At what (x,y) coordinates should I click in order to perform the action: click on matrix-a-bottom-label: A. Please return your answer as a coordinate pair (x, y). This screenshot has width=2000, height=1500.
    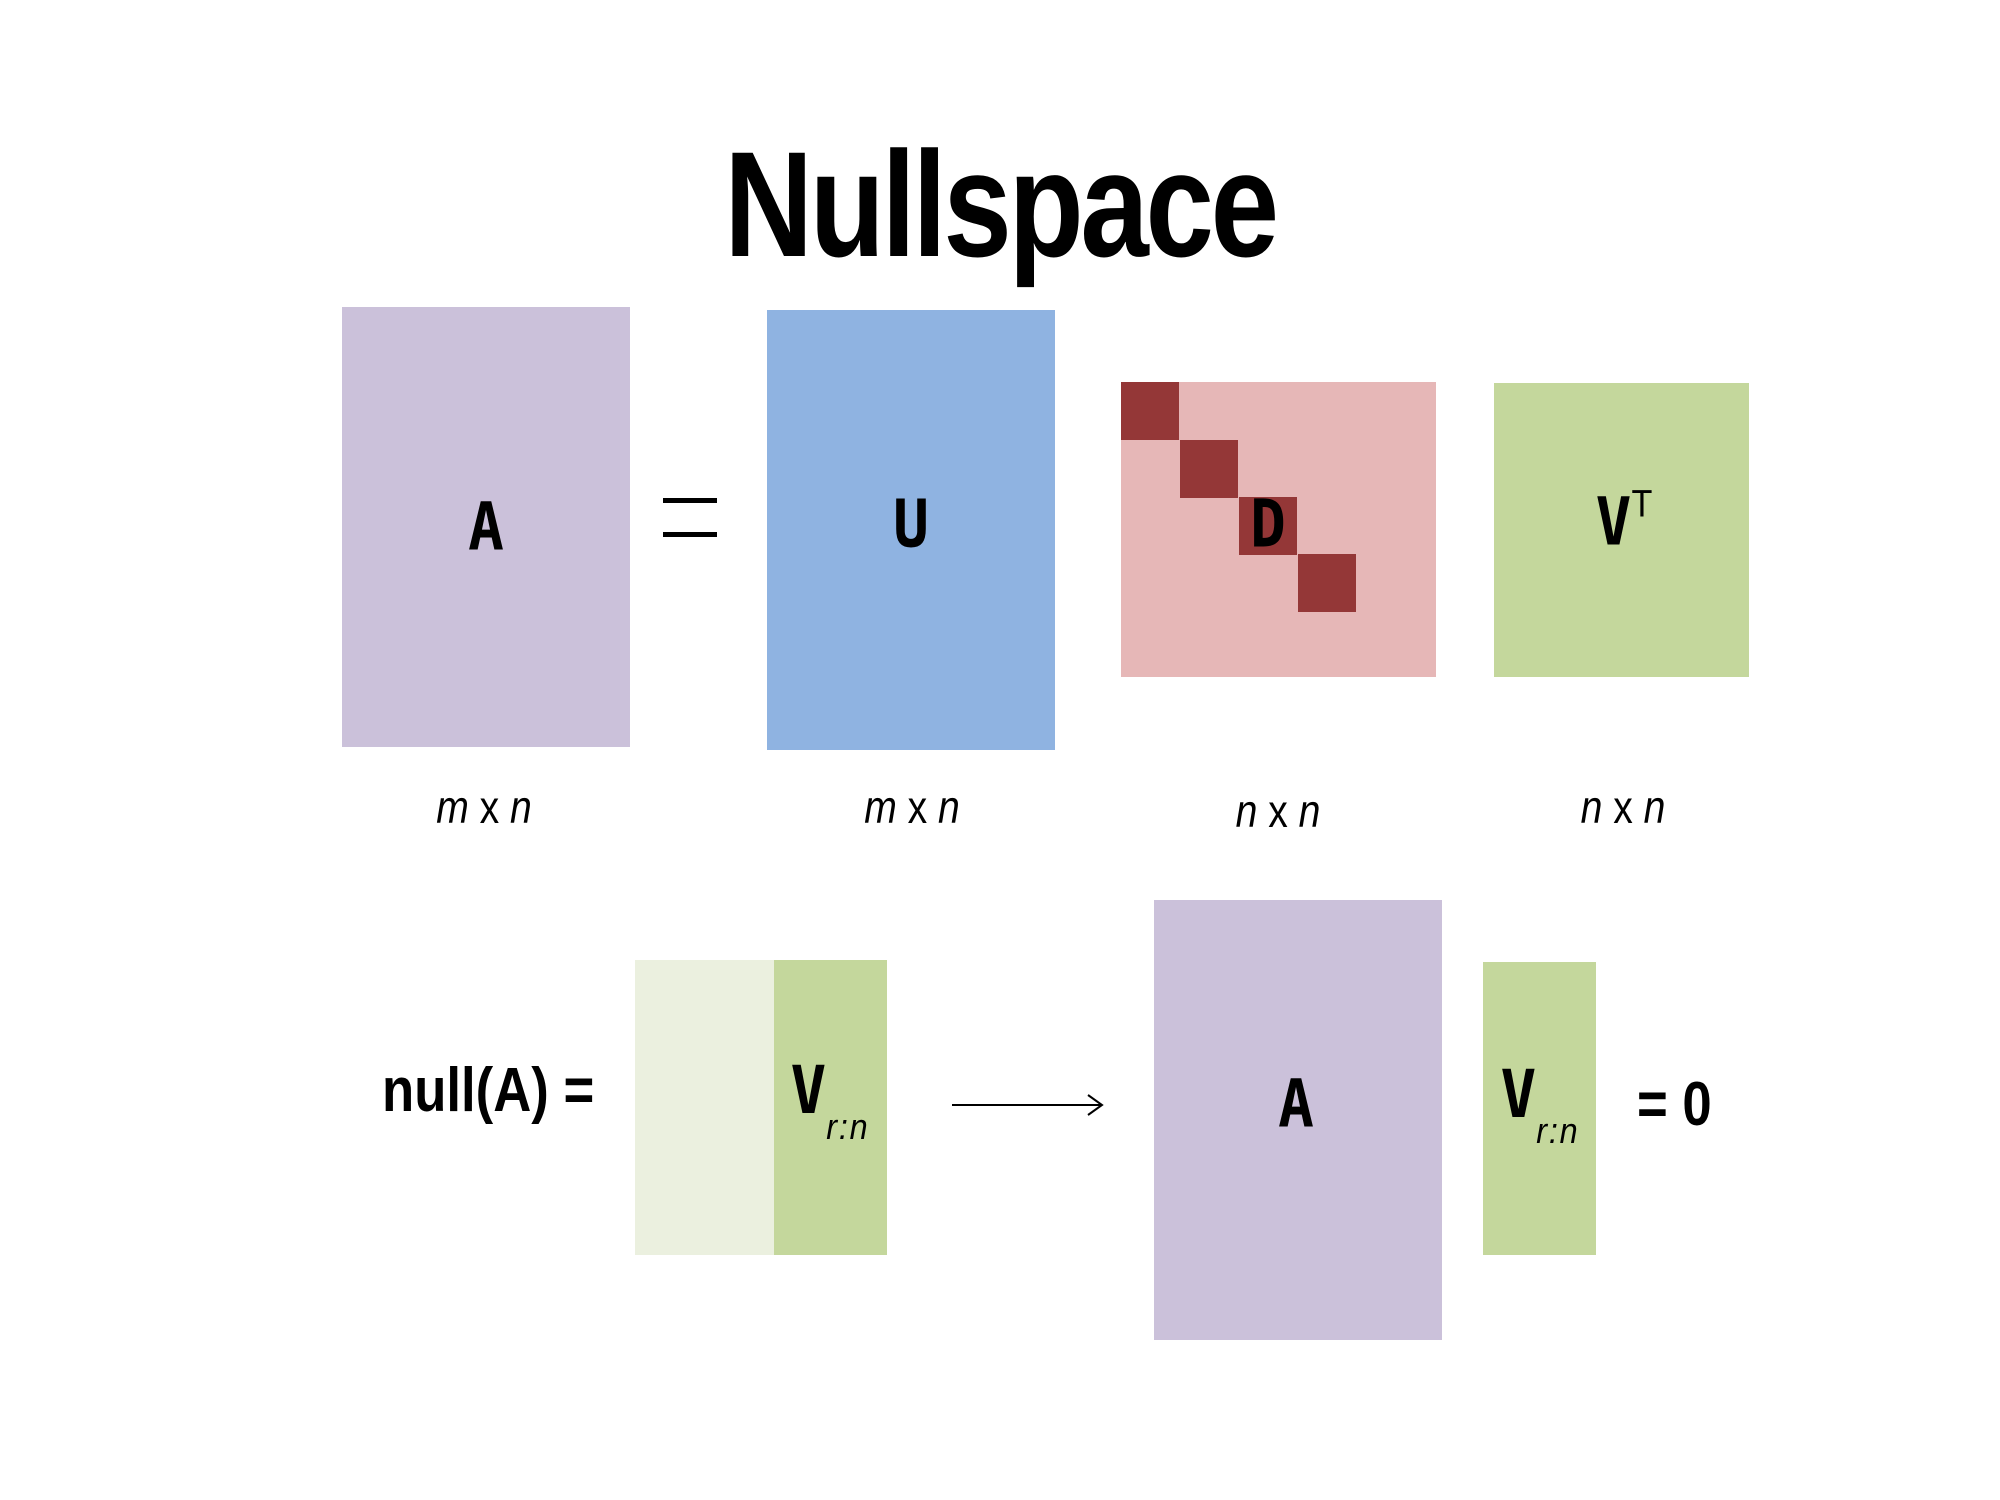
    Looking at the image, I should click on (1296, 1104).